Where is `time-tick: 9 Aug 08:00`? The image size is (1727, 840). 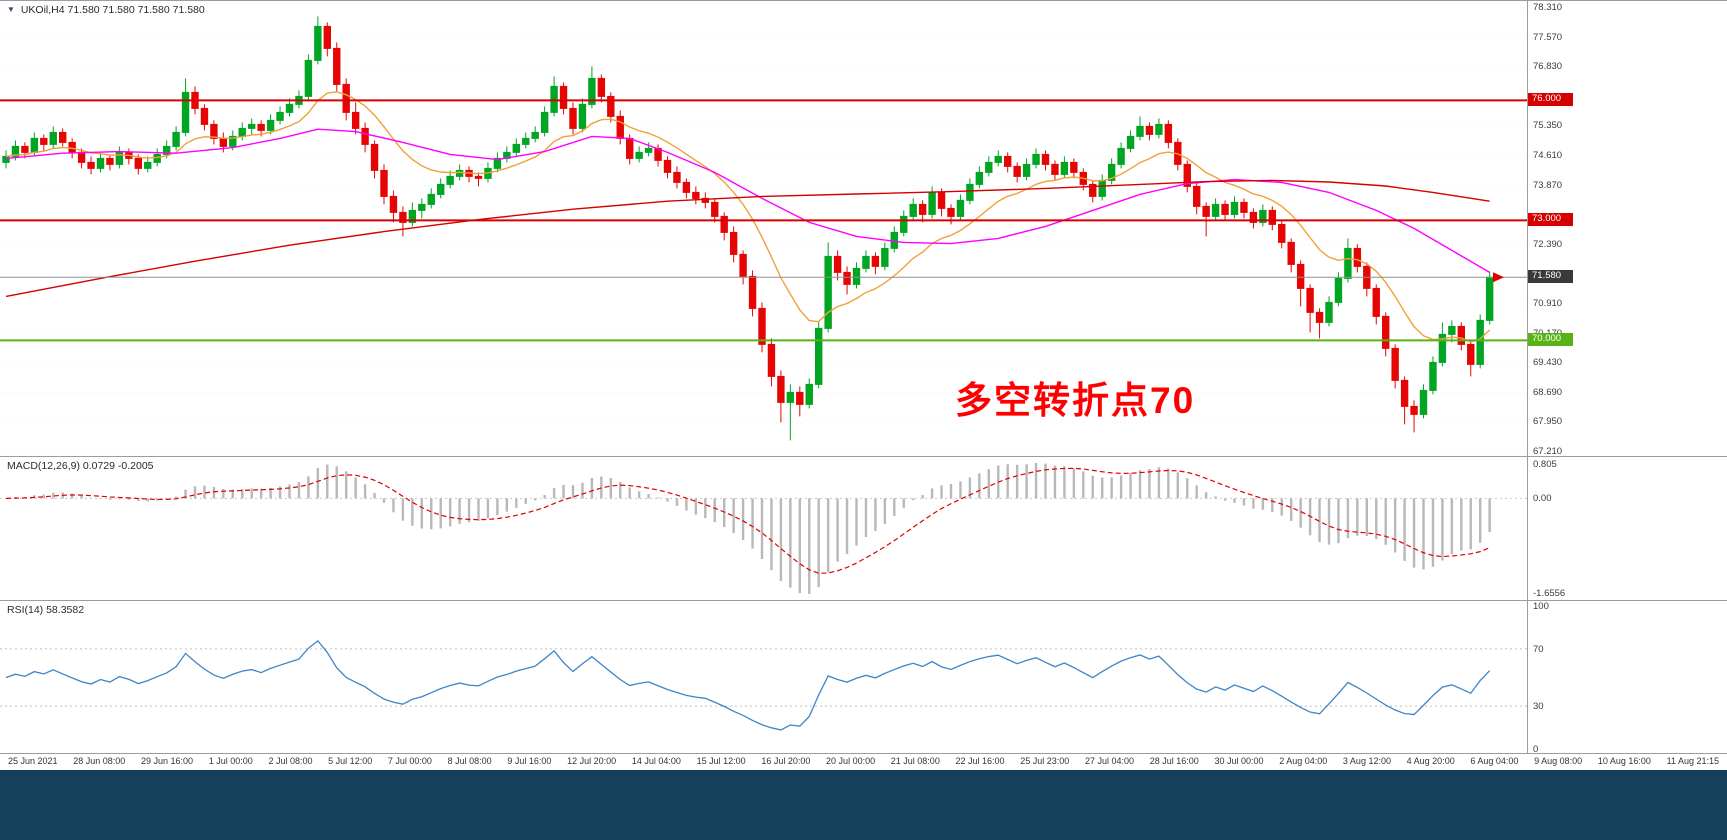
time-tick: 9 Aug 08:00 is located at coordinates (1558, 761).